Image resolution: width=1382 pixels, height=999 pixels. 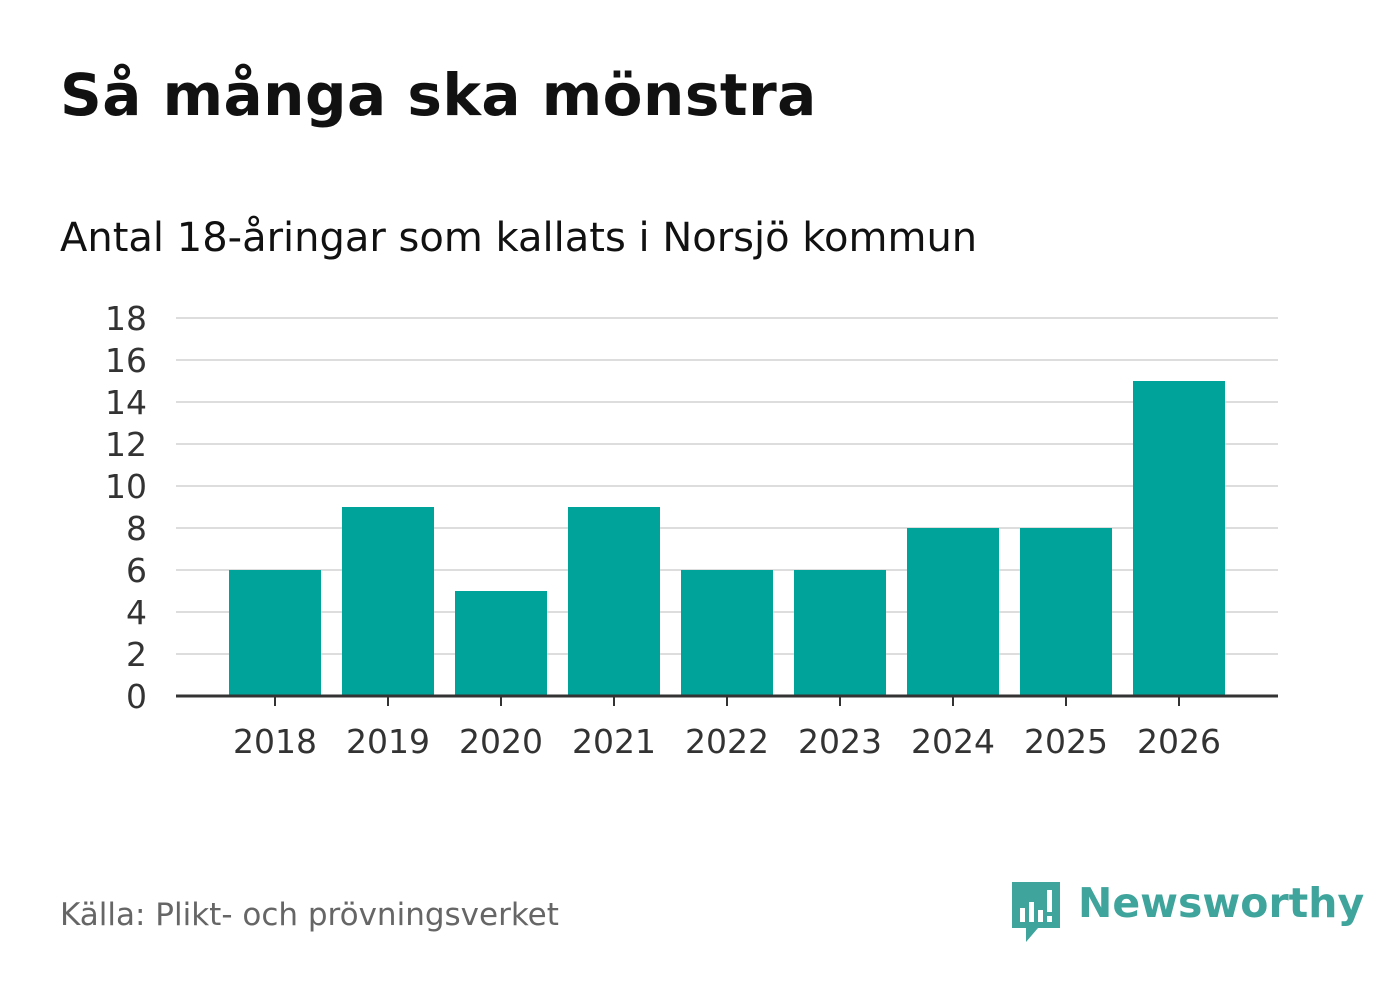 What do you see at coordinates (614, 601) in the screenshot?
I see `bar-2021` at bounding box center [614, 601].